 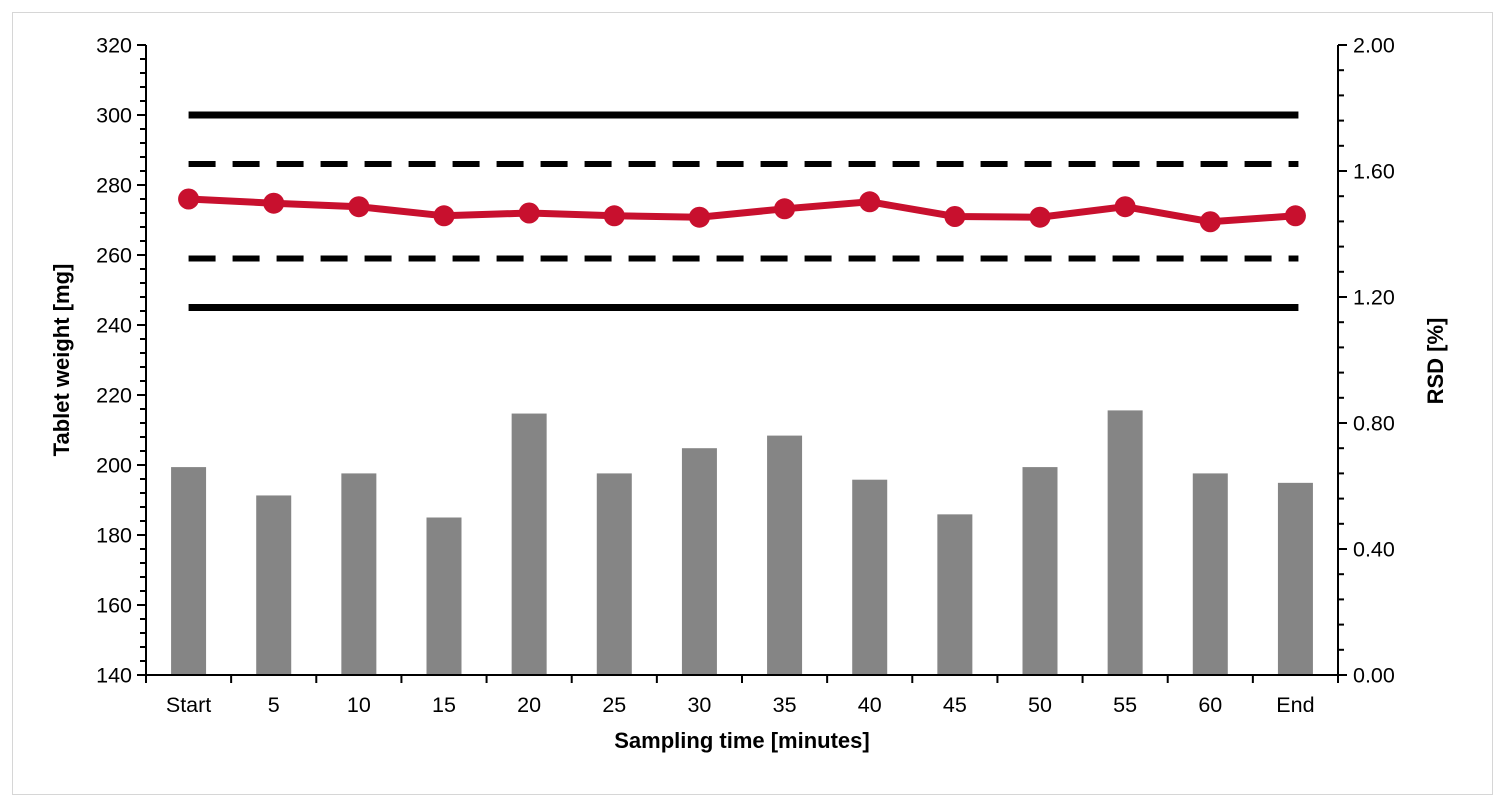 I want to click on x-tick-label: 45, so click(x=955, y=705).